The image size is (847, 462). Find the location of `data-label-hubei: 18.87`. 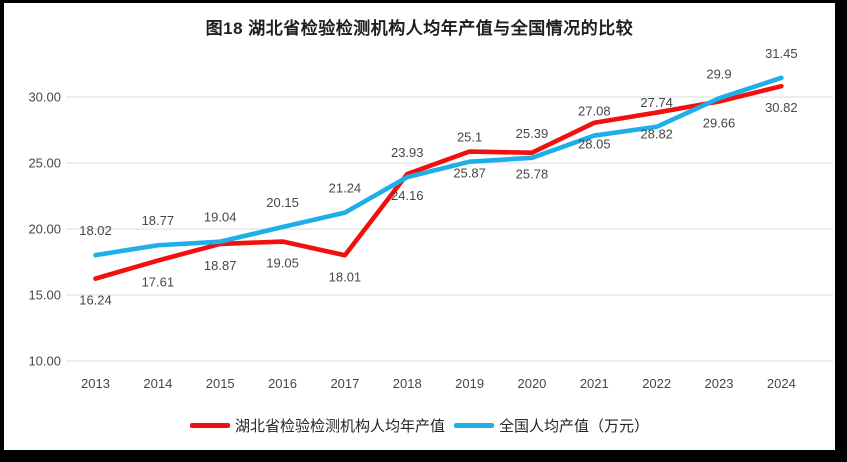

data-label-hubei: 18.87 is located at coordinates (220, 265).